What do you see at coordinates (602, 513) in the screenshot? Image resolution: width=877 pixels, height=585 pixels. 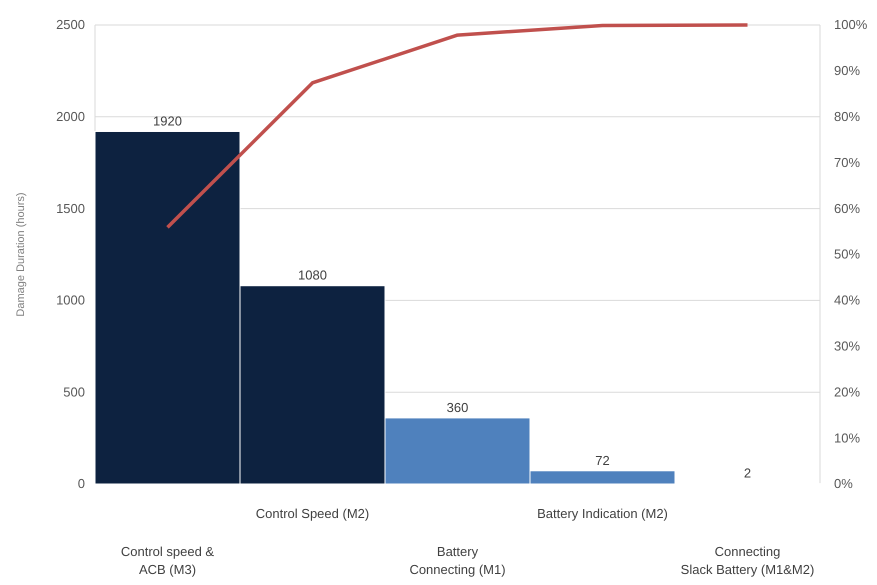 I see `x-tick-label: Battery Indication (M2)` at bounding box center [602, 513].